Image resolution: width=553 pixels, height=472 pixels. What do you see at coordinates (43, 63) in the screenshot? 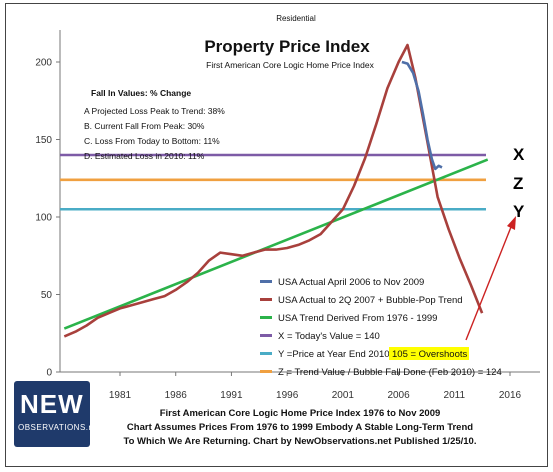
I see `y-tick-label: 200` at bounding box center [43, 63].